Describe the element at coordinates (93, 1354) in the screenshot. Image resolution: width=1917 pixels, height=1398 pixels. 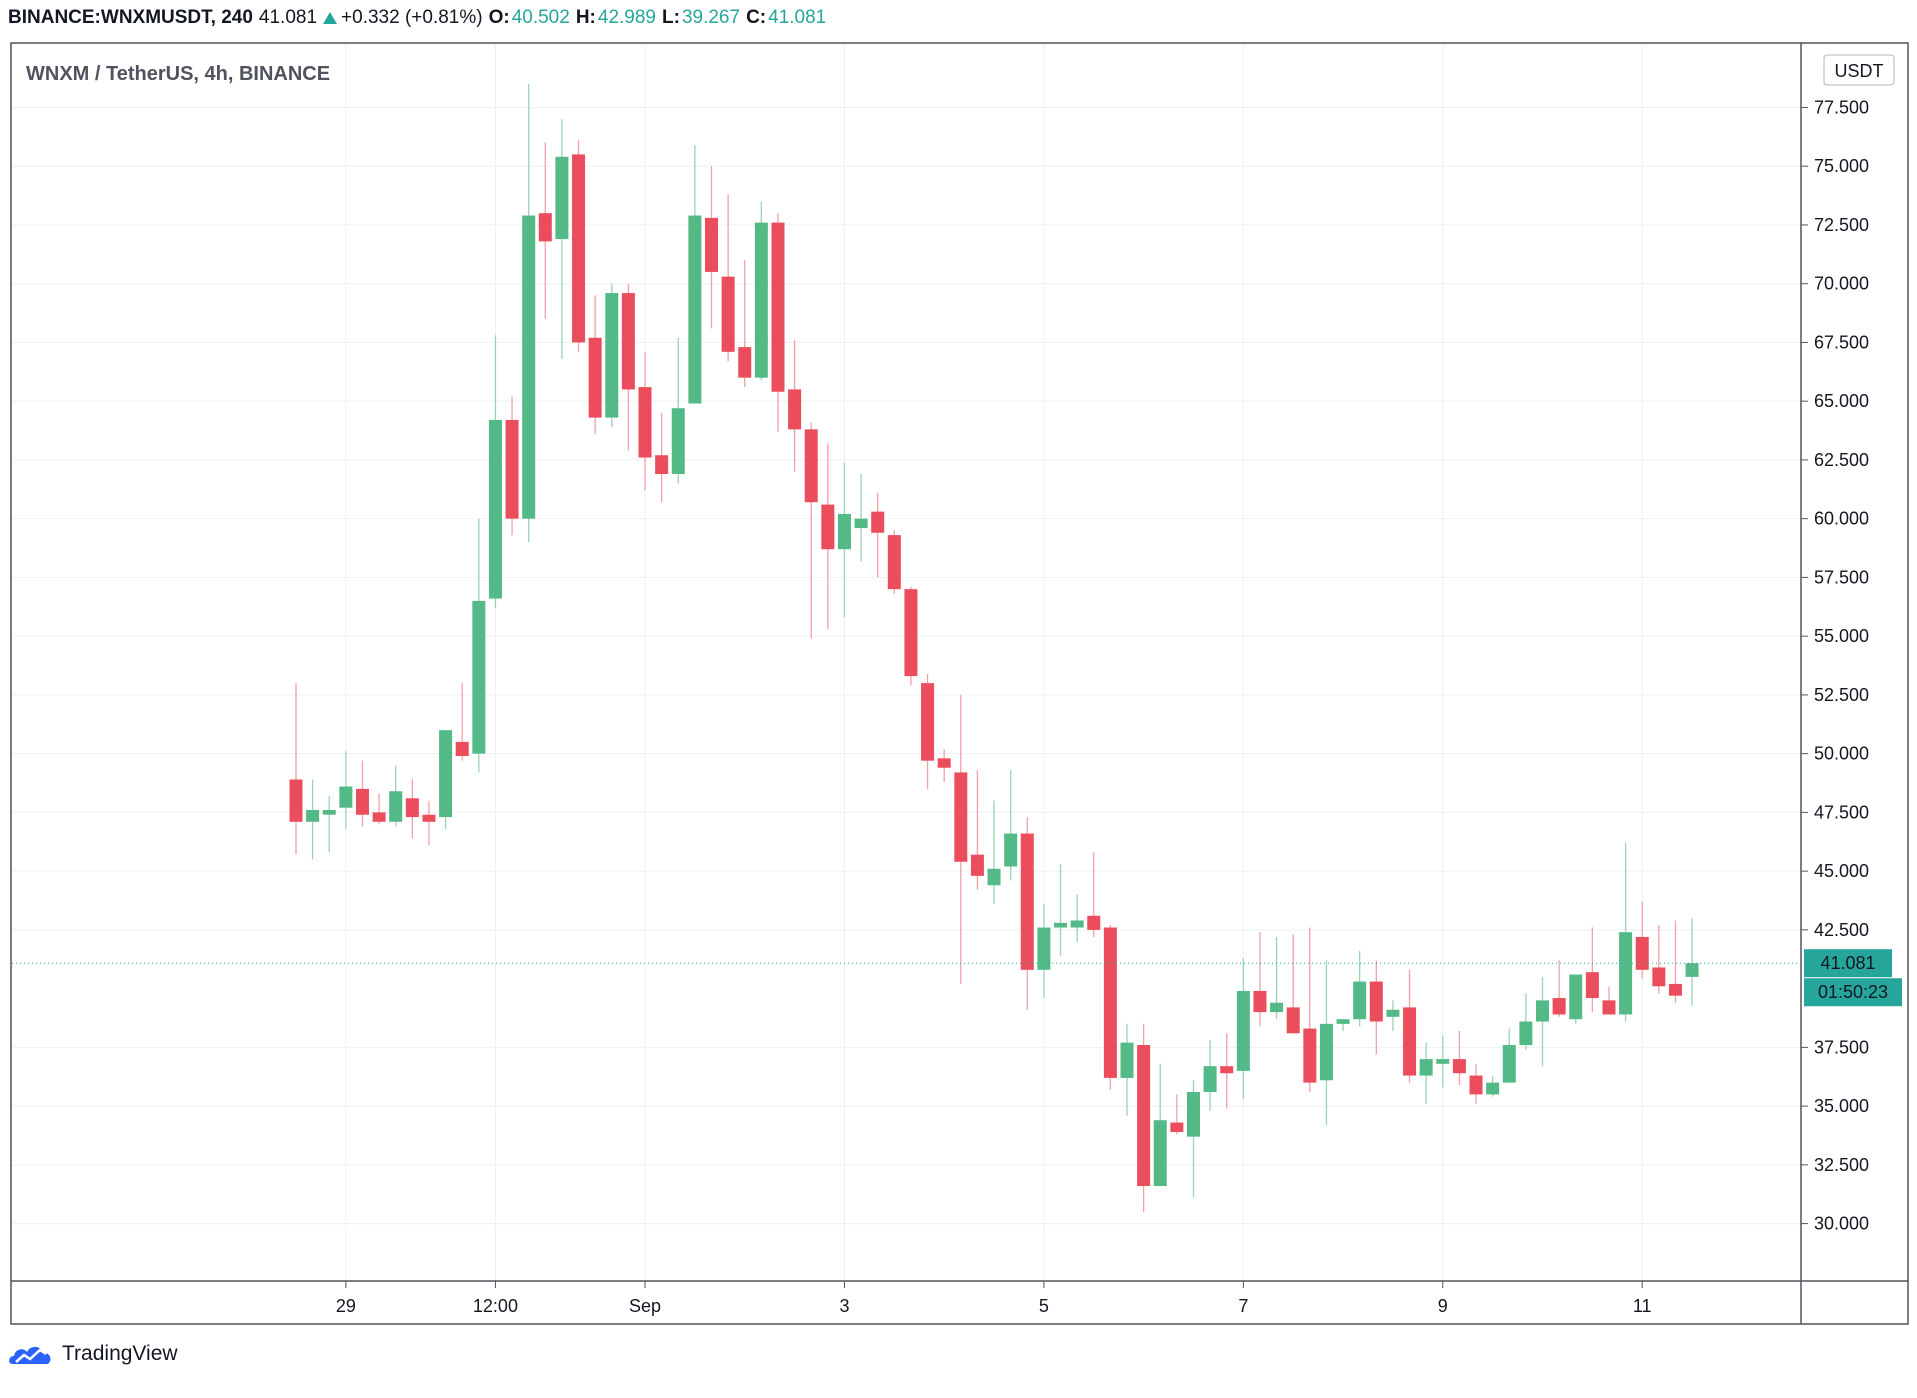
I see `tradingview-brand: TradingView` at that location.